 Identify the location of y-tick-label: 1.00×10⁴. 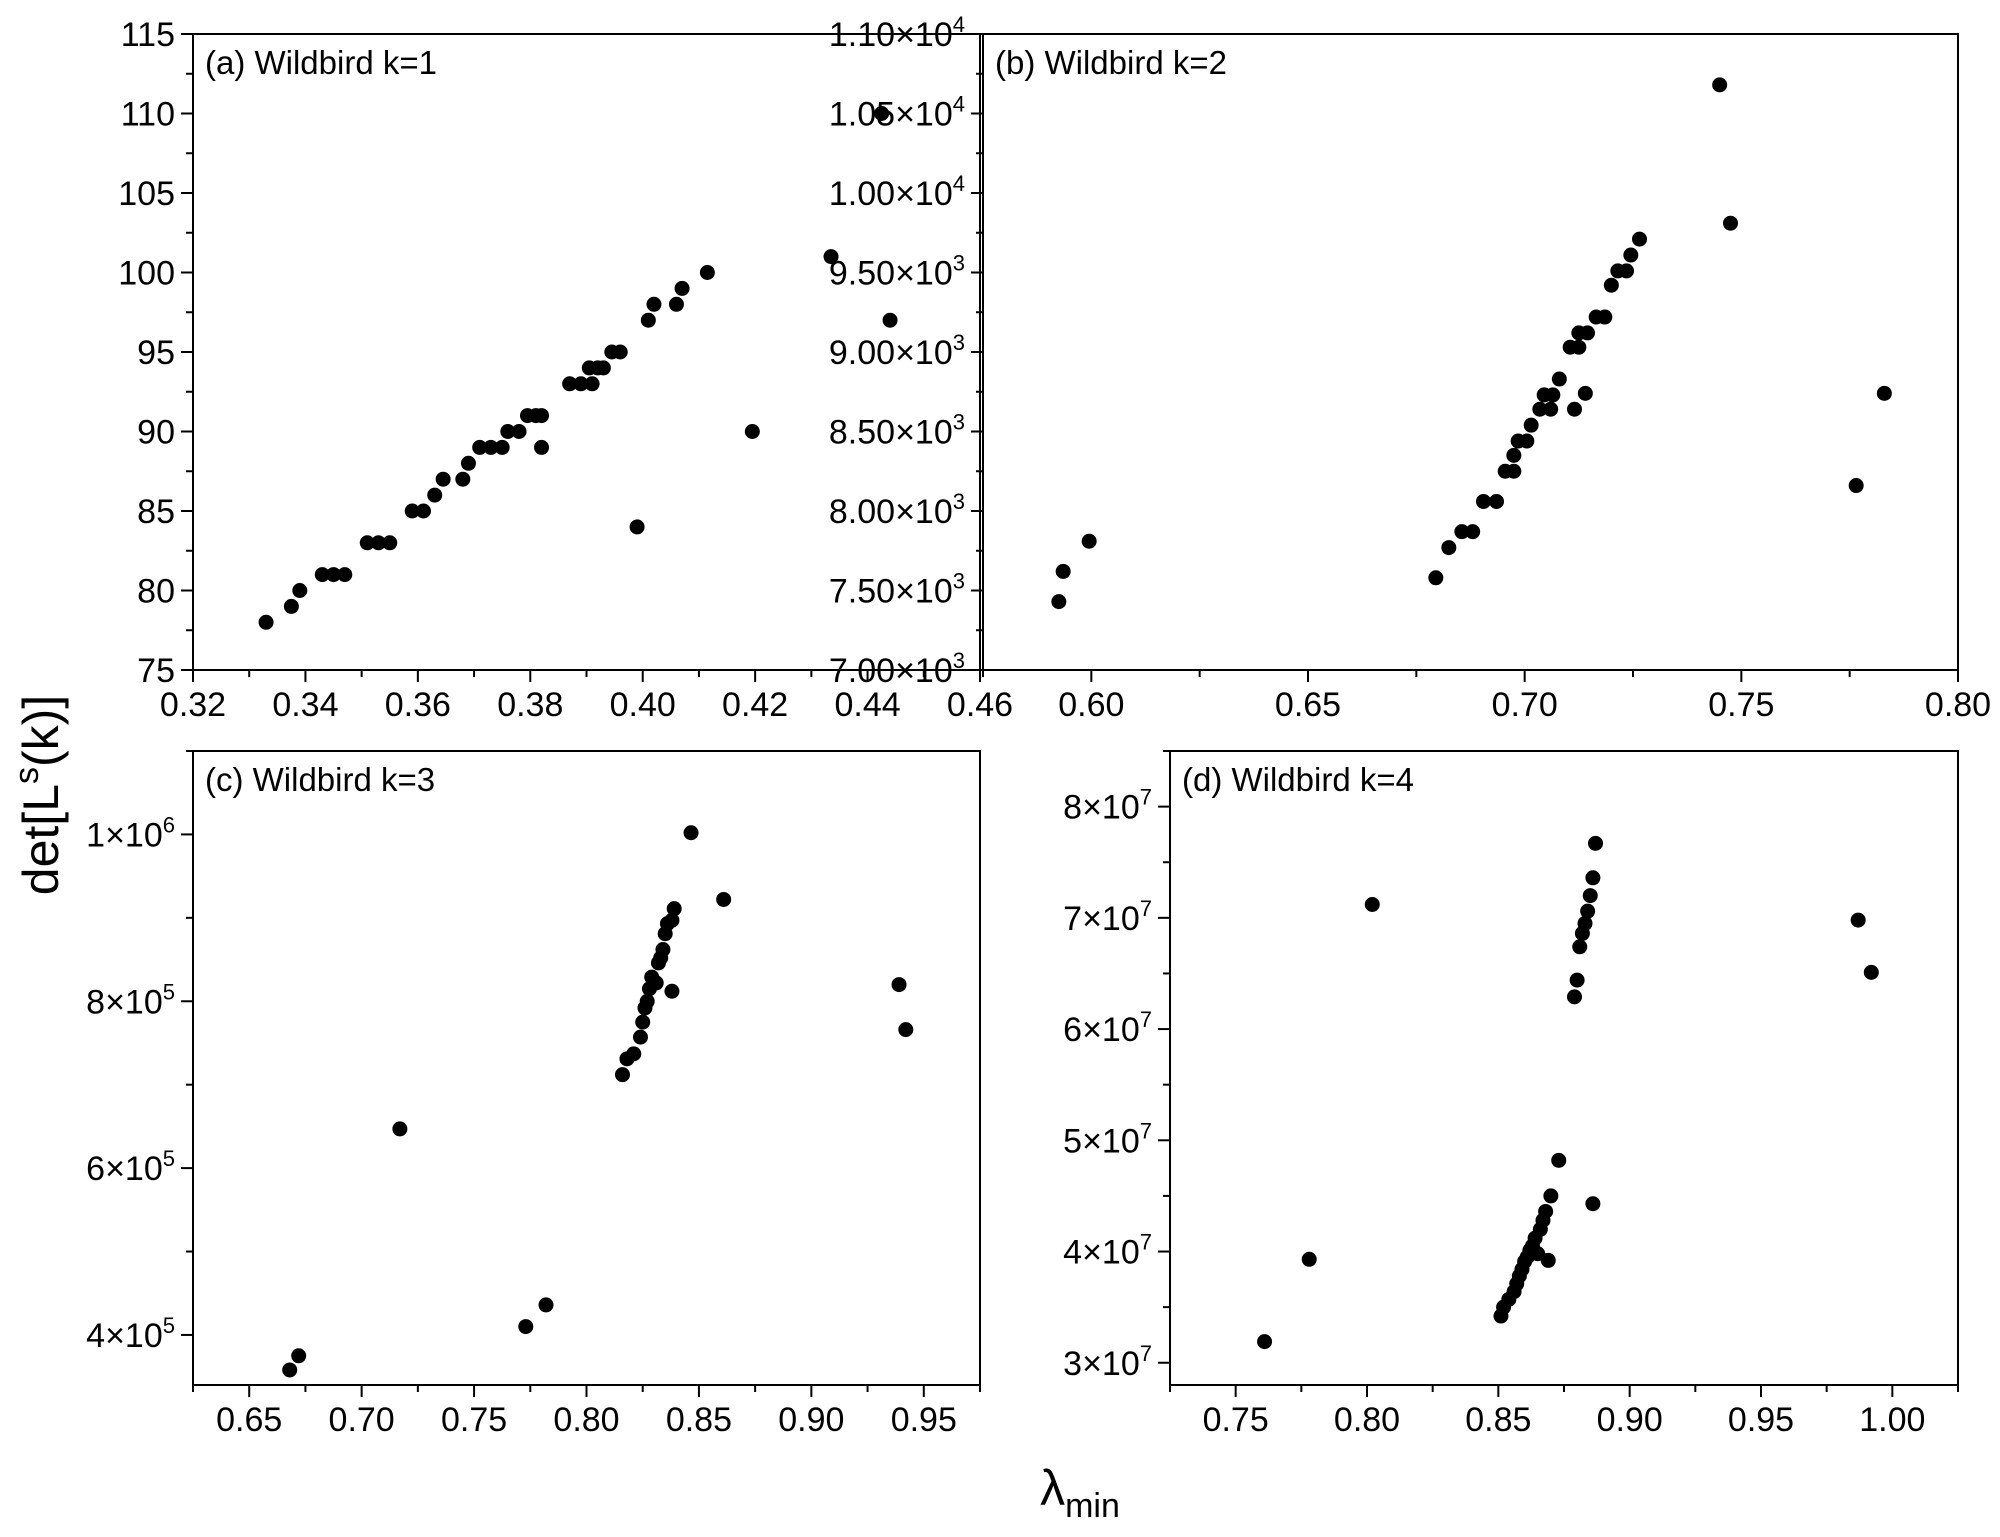
(897, 192).